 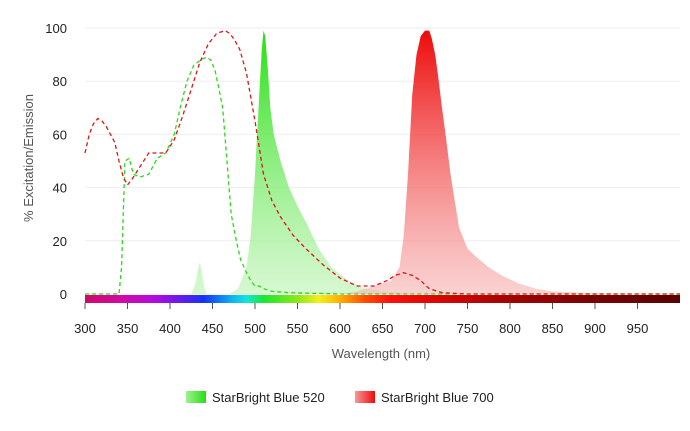 I want to click on legend-item-blue-520: StarBright Blue 520, so click(x=255, y=397).